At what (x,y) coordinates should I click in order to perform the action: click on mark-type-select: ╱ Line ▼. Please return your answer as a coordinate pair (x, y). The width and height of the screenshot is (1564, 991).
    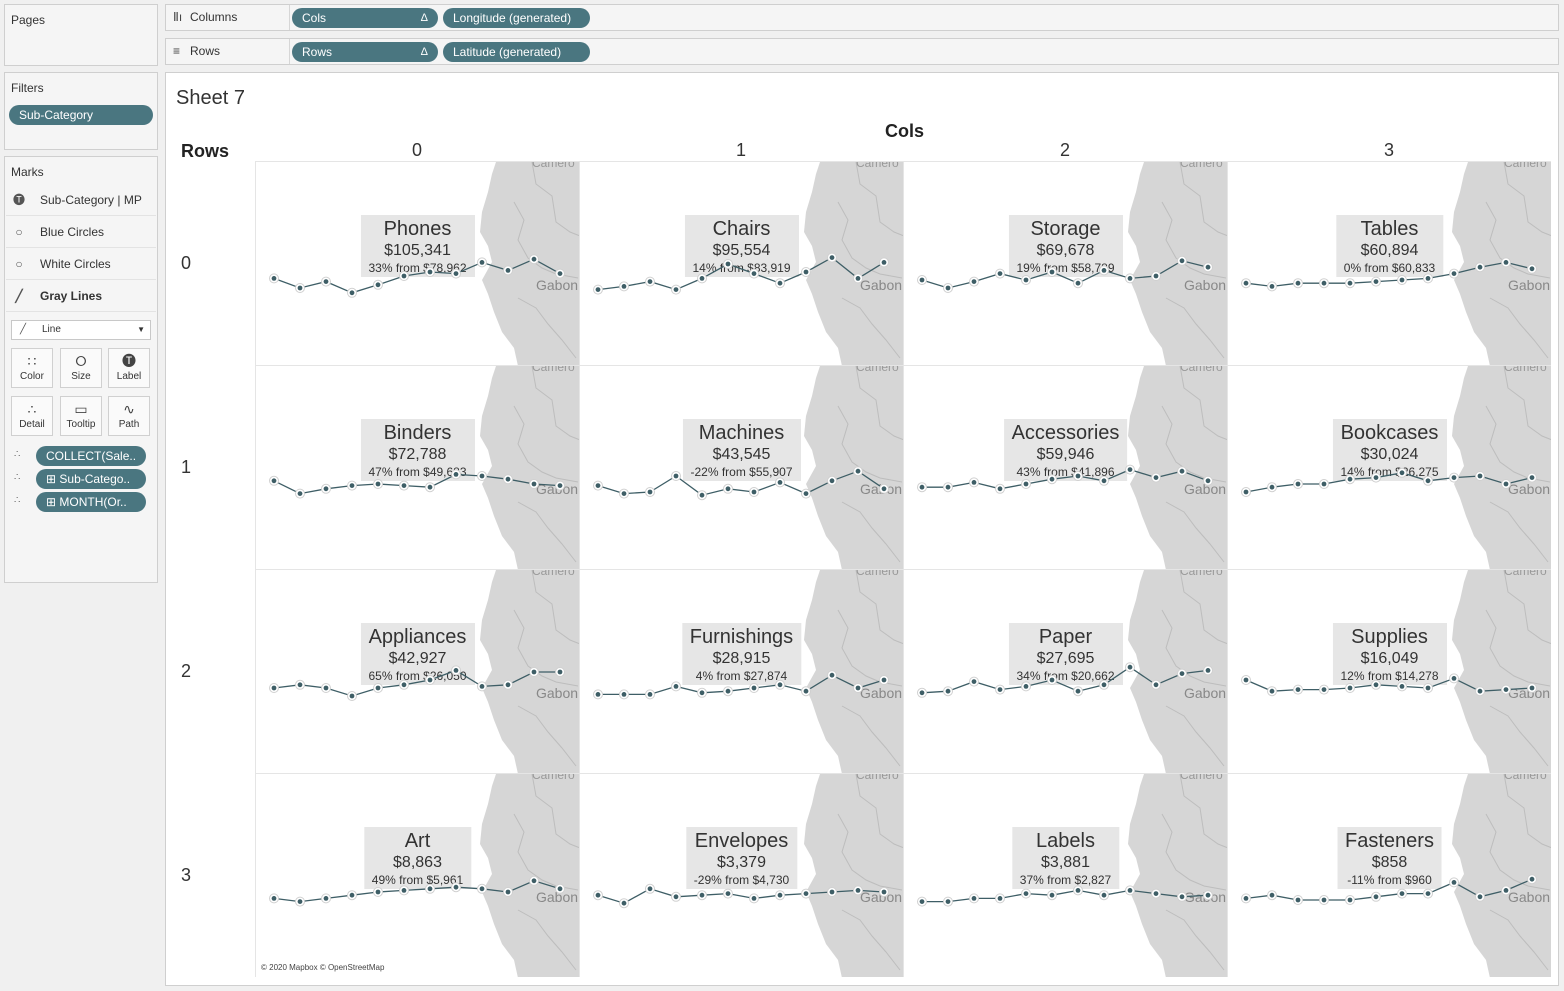
    Looking at the image, I should click on (81, 330).